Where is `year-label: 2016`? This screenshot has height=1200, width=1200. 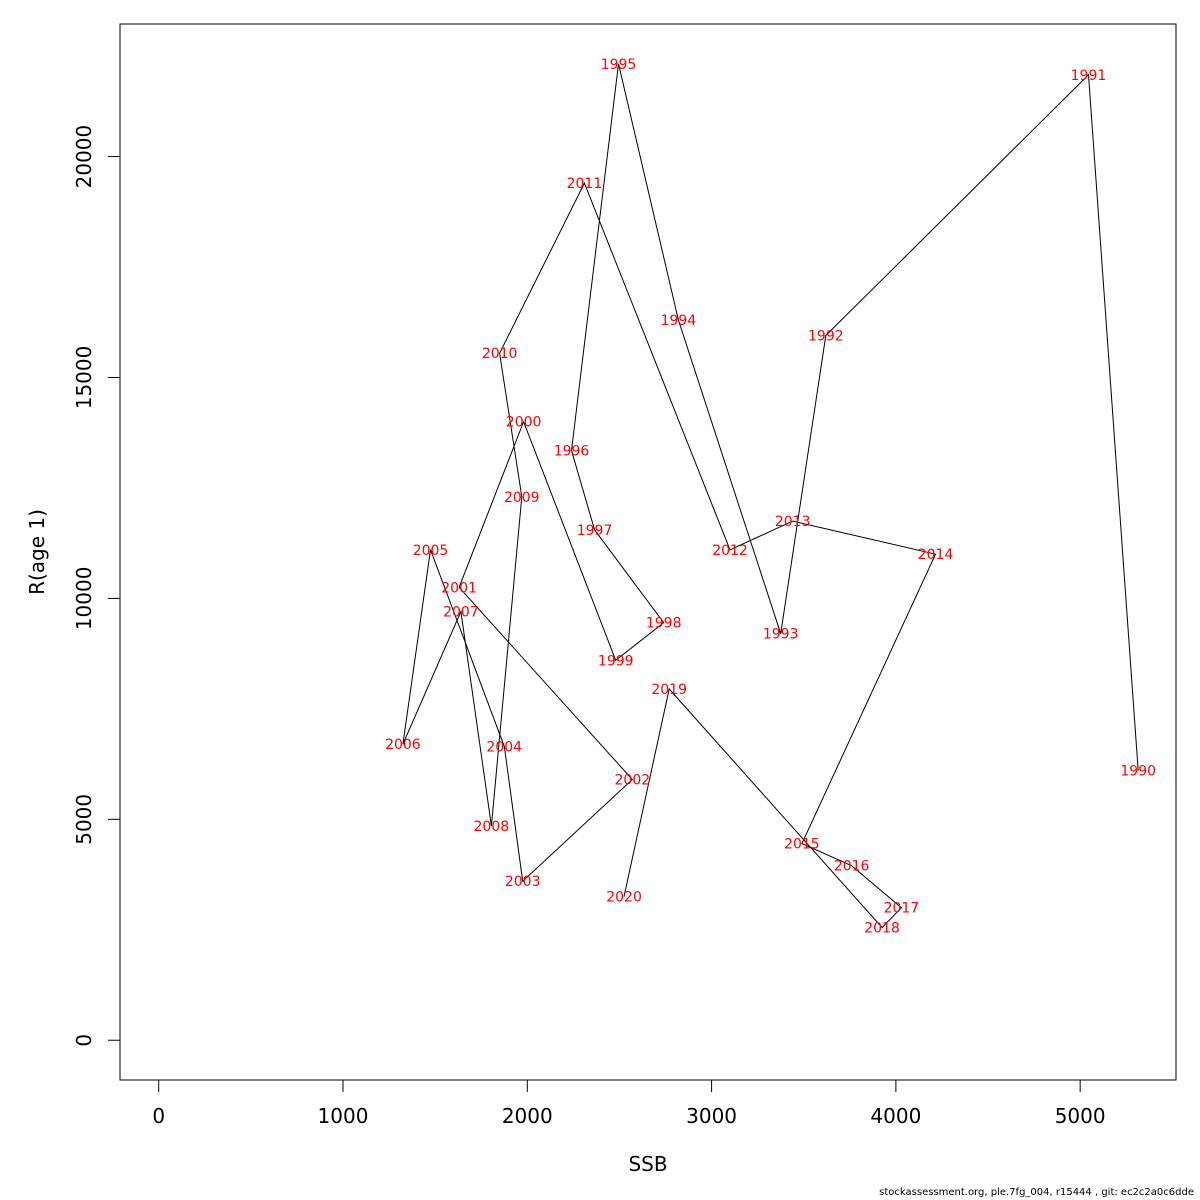 year-label: 2016 is located at coordinates (852, 867).